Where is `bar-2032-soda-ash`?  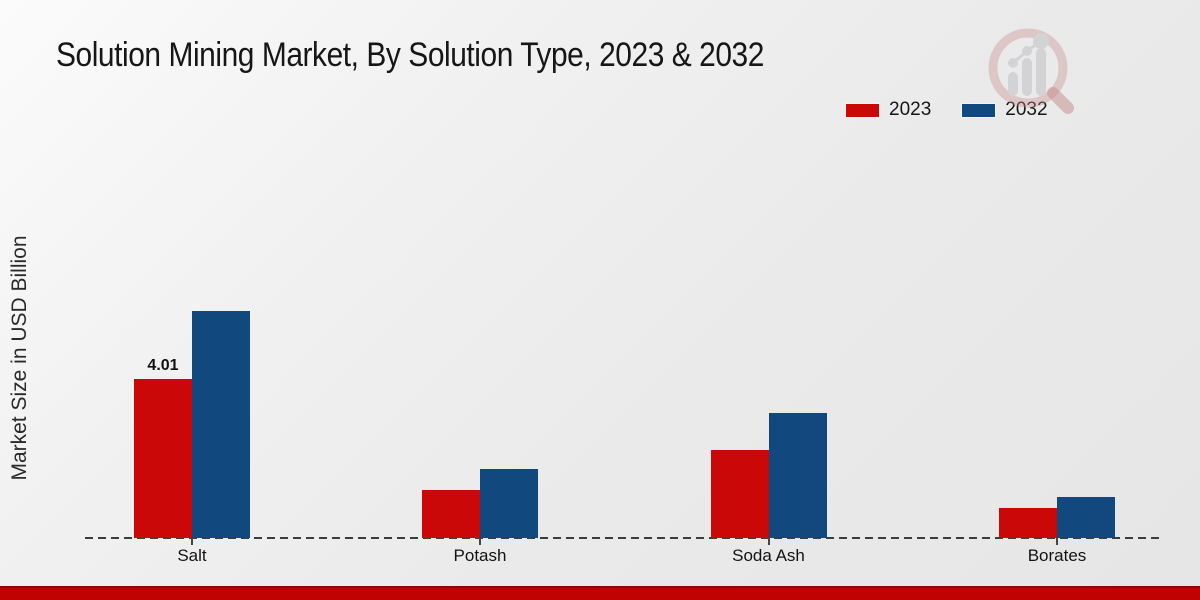
bar-2032-soda-ash is located at coordinates (797, 475).